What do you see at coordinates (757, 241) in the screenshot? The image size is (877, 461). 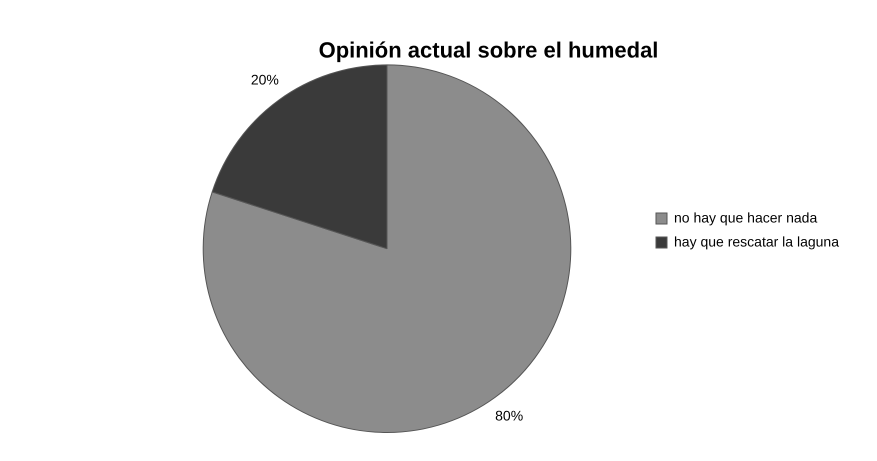 I see `legend-label: hay que rescatar la laguna` at bounding box center [757, 241].